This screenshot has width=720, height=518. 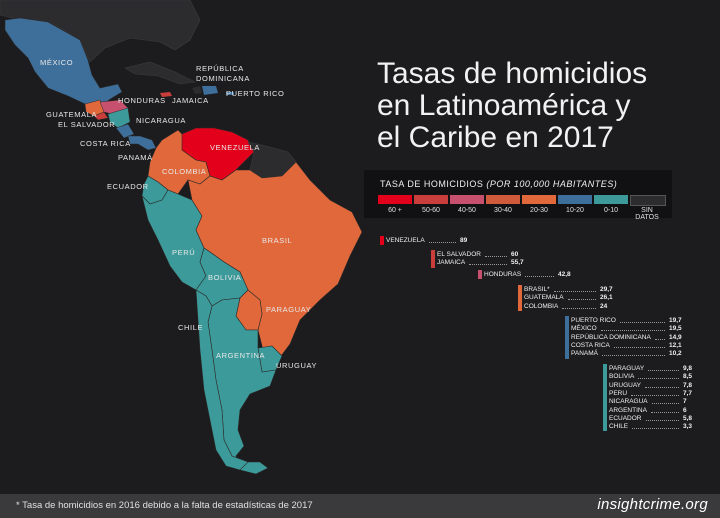 What do you see at coordinates (675, 320) in the screenshot?
I see `ranking-rate: 19,7` at bounding box center [675, 320].